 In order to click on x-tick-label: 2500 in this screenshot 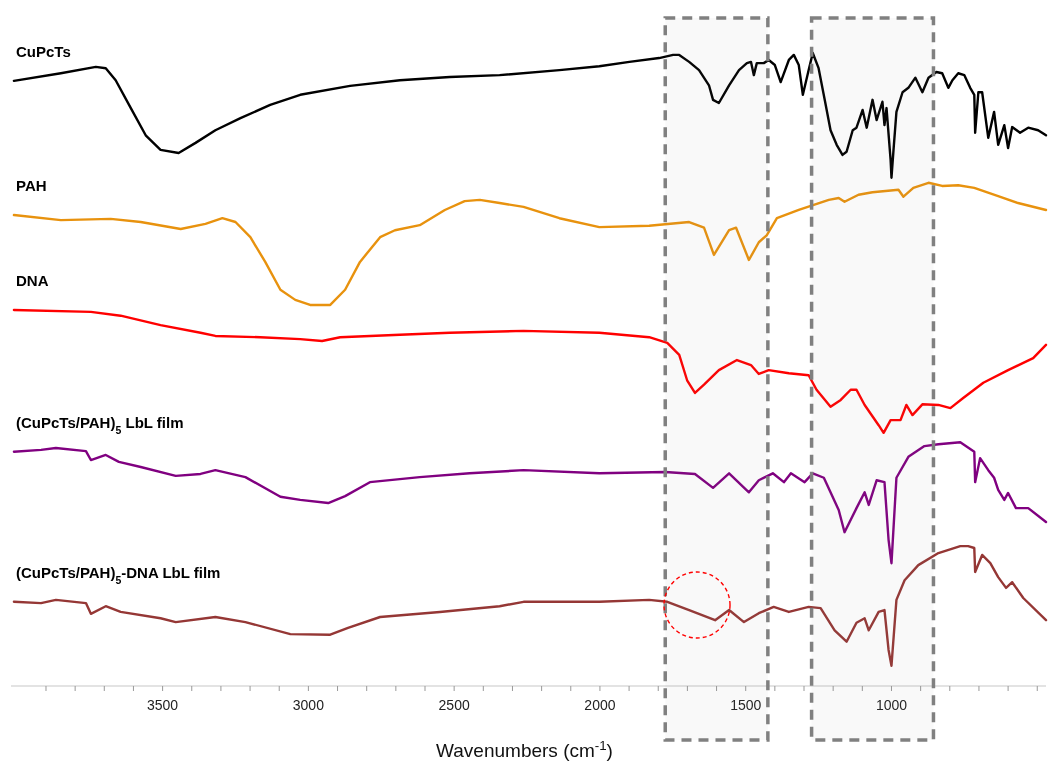, I will do `click(454, 705)`.